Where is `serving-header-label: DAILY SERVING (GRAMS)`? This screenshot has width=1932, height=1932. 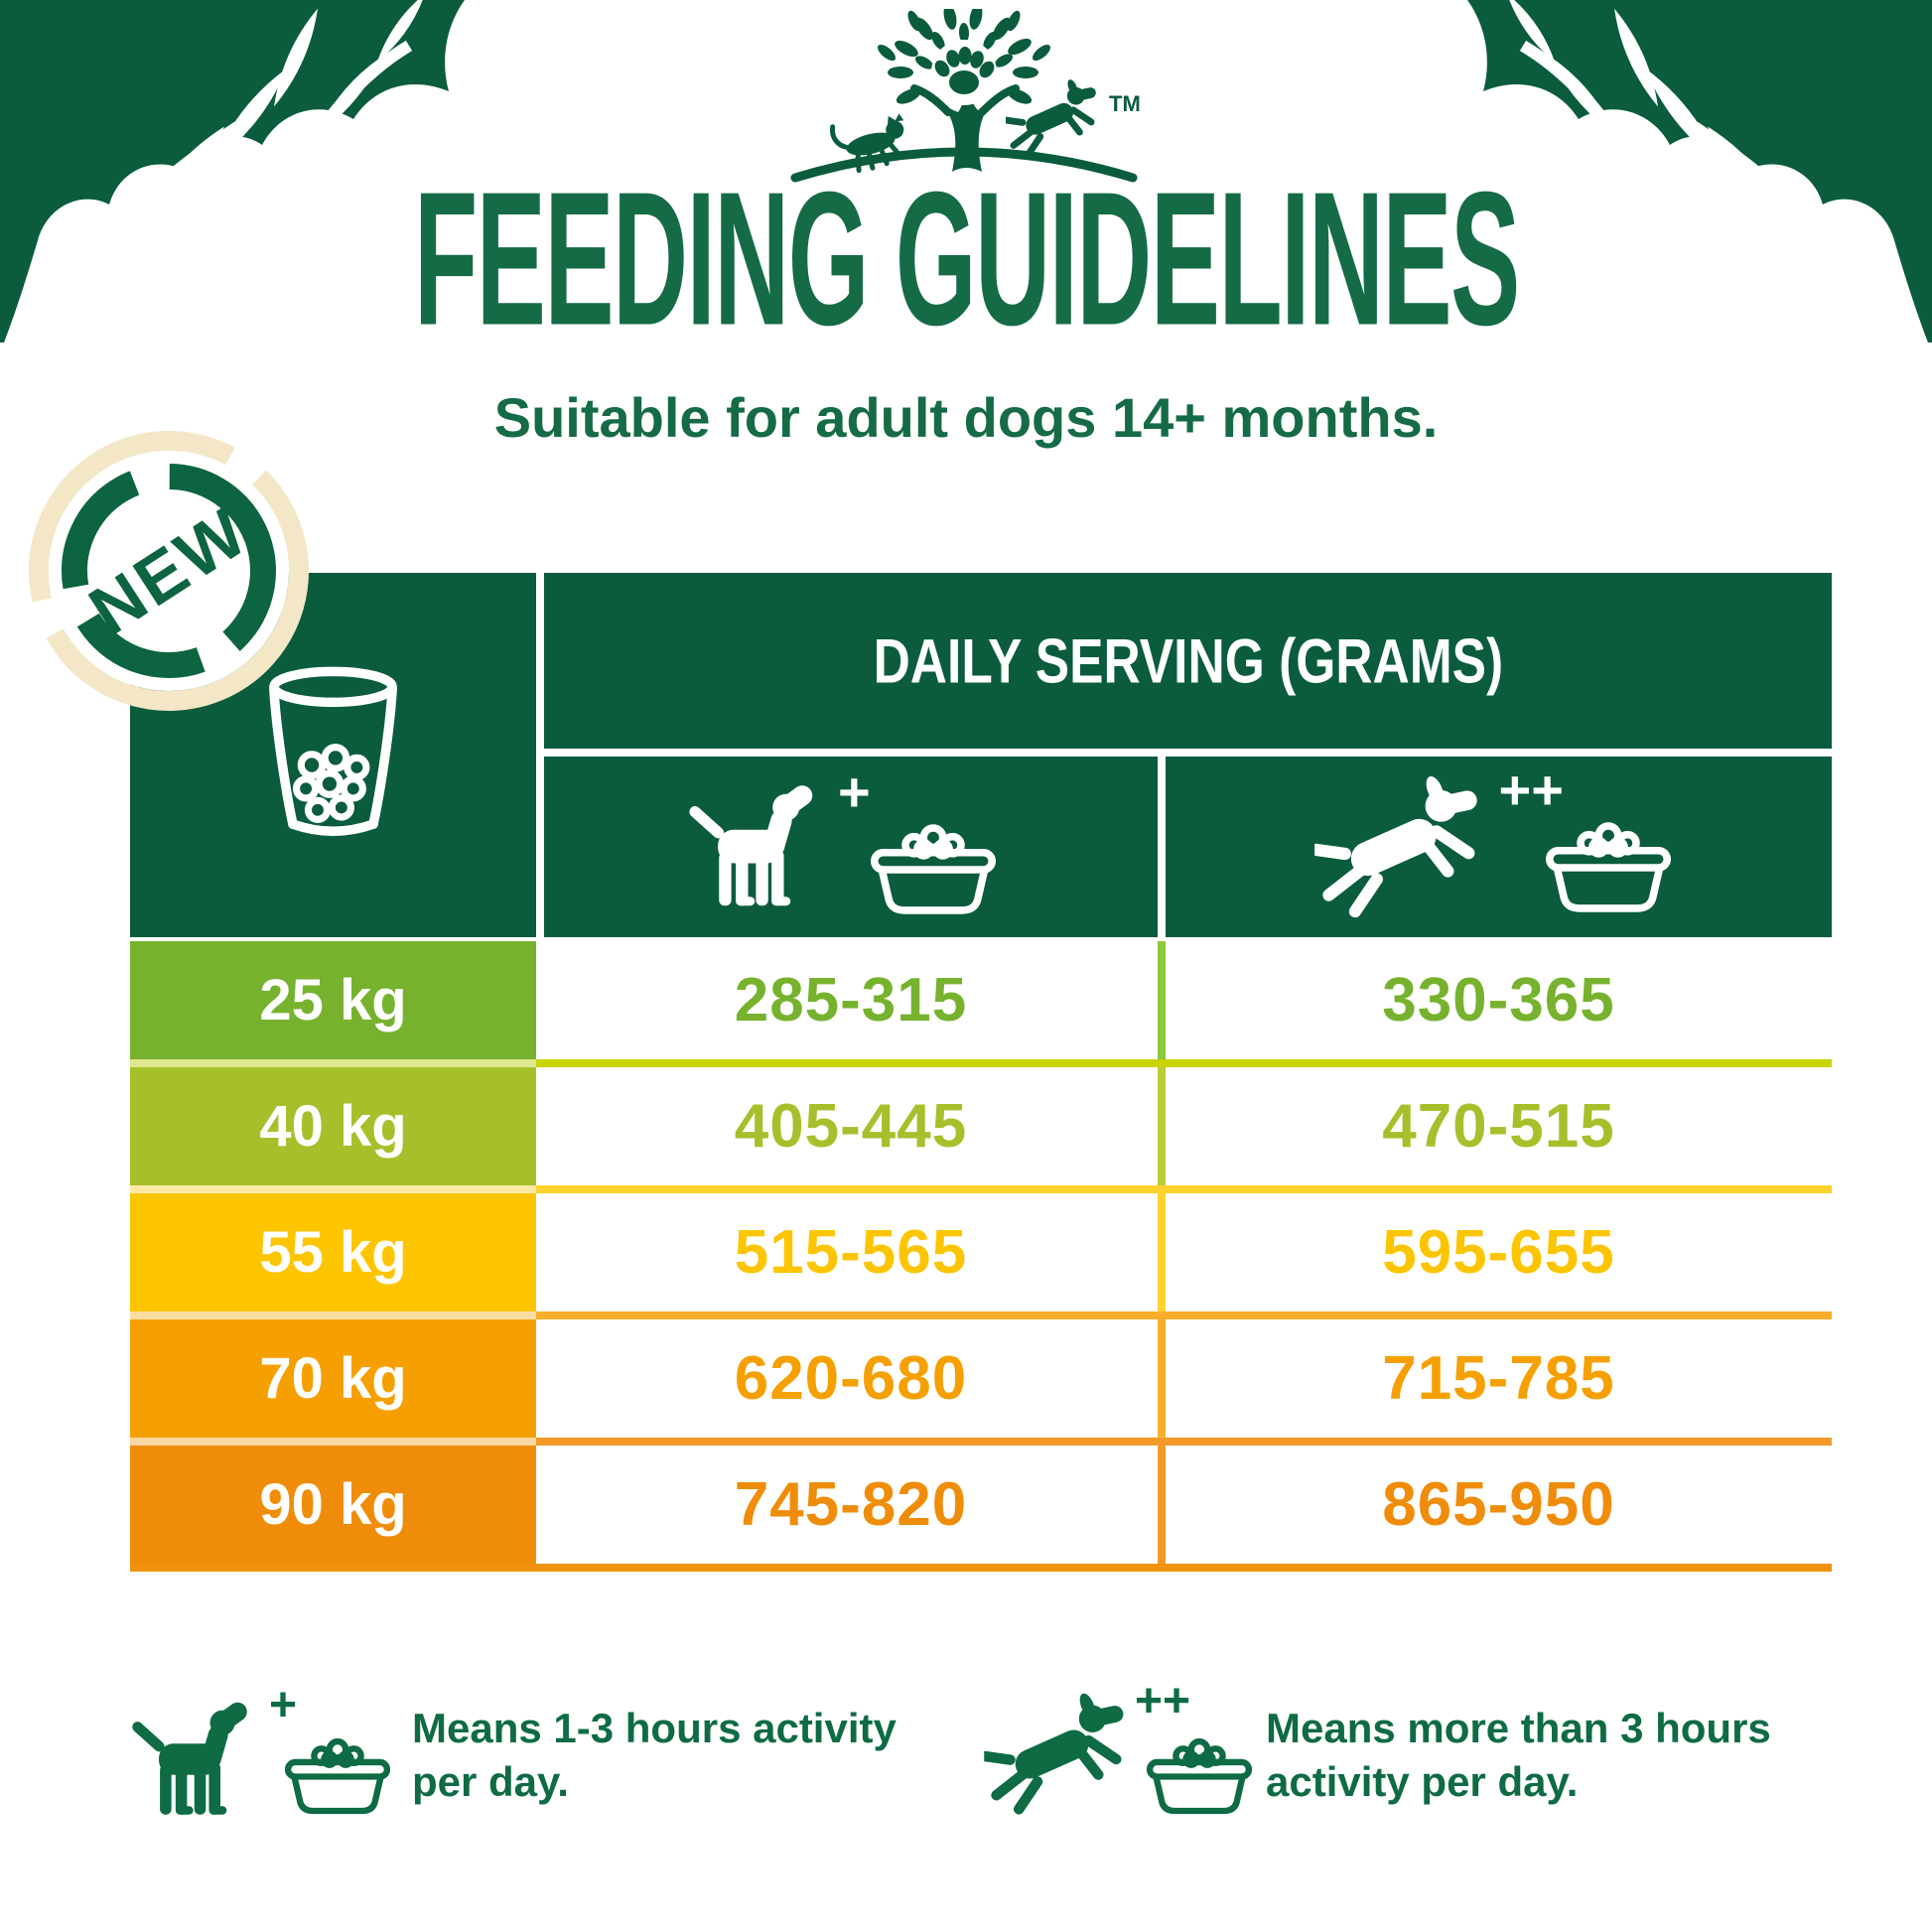 serving-header-label: DAILY SERVING (GRAMS) is located at coordinates (1188, 660).